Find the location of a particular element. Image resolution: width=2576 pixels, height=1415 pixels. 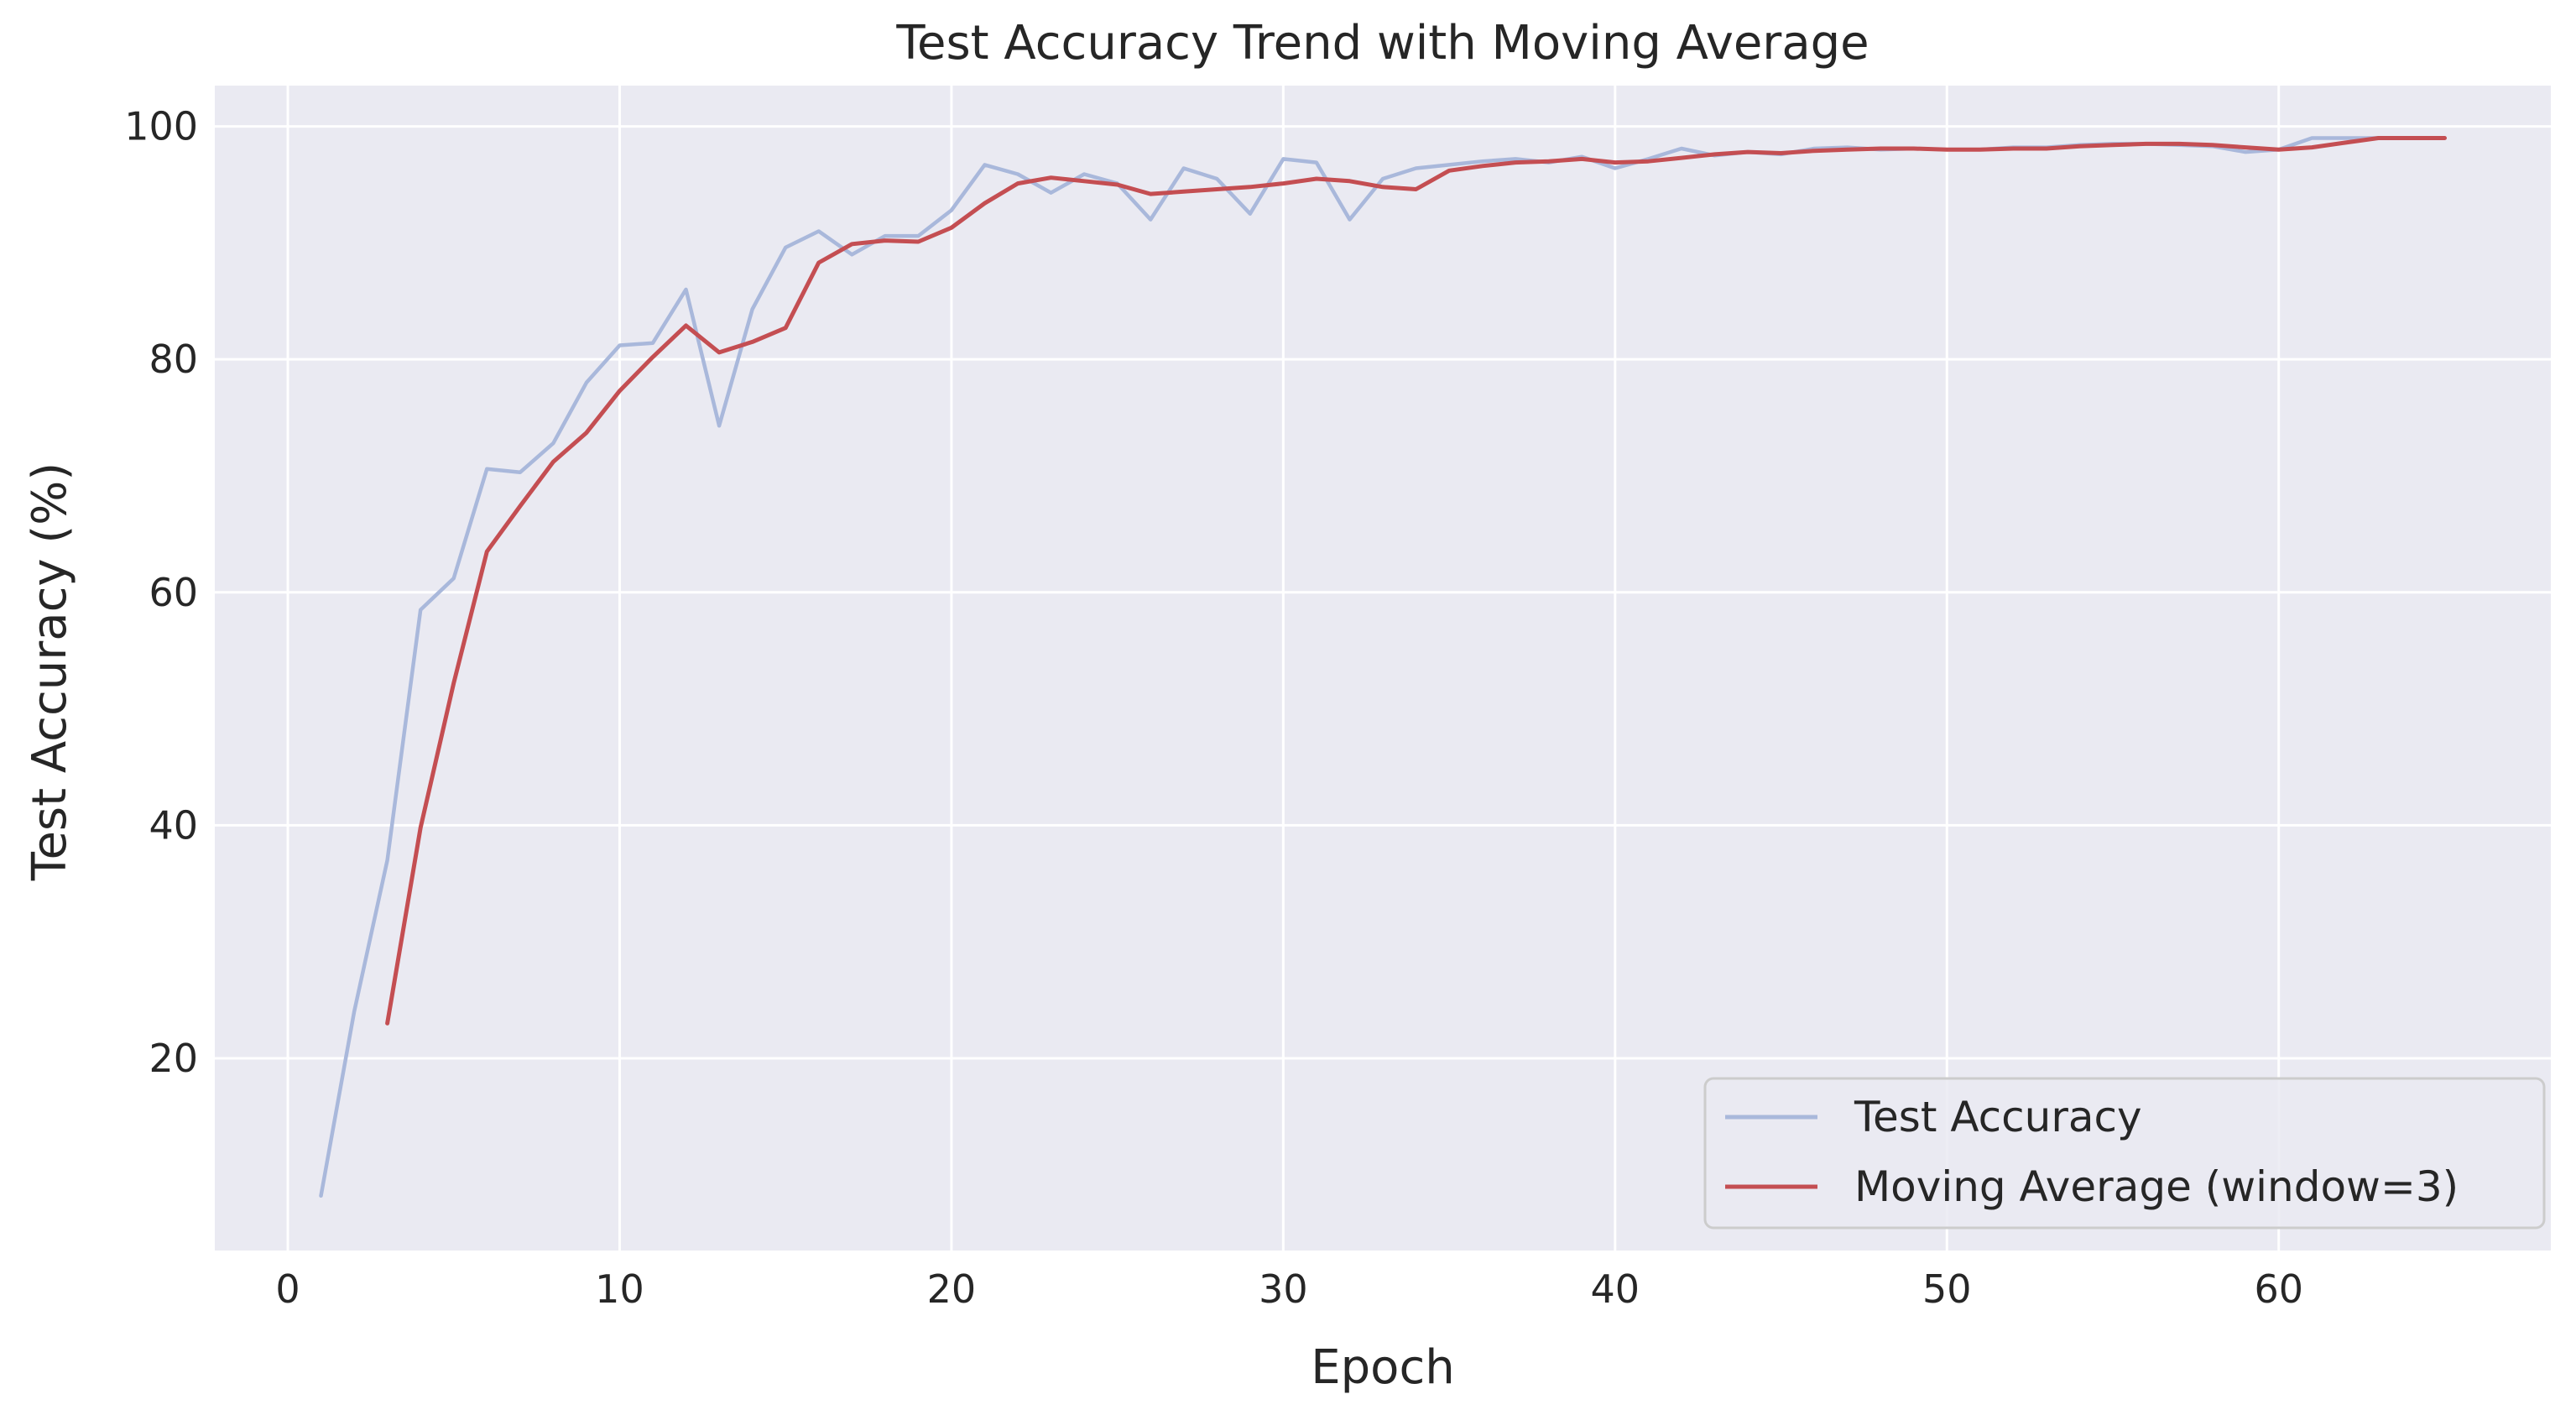

y-tick-label: 40 is located at coordinates (173, 825).